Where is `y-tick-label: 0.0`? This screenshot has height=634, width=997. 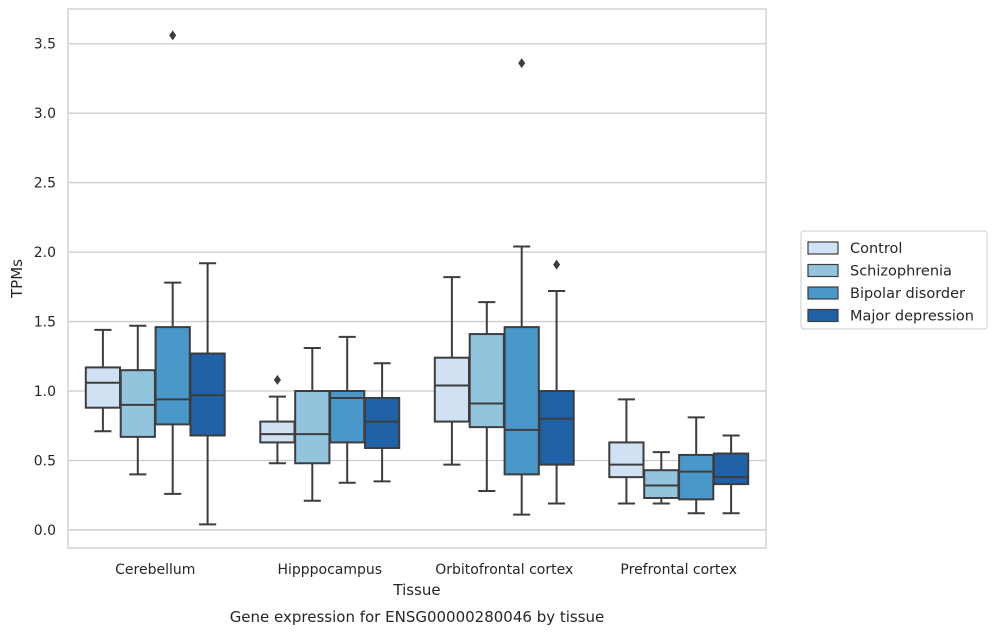 y-tick-label: 0.0 is located at coordinates (45, 531).